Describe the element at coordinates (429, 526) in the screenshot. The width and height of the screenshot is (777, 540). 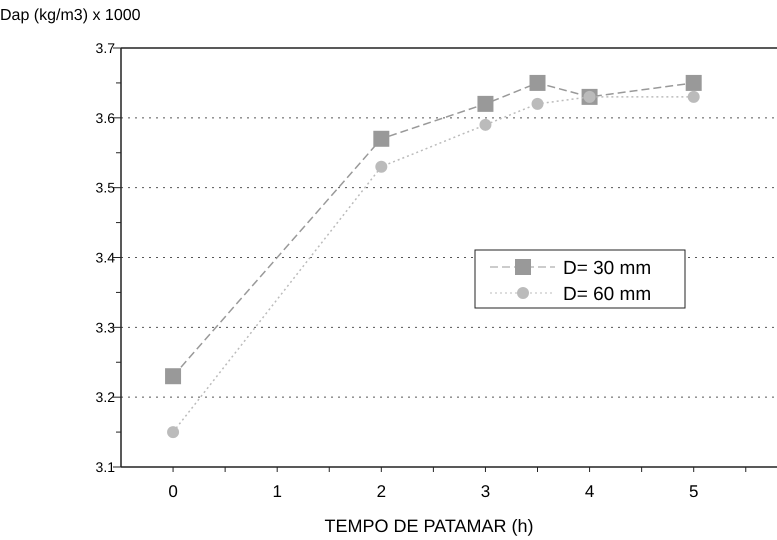
I see `x-axis-title: TEMPO DE PATAMAR (h)` at that location.